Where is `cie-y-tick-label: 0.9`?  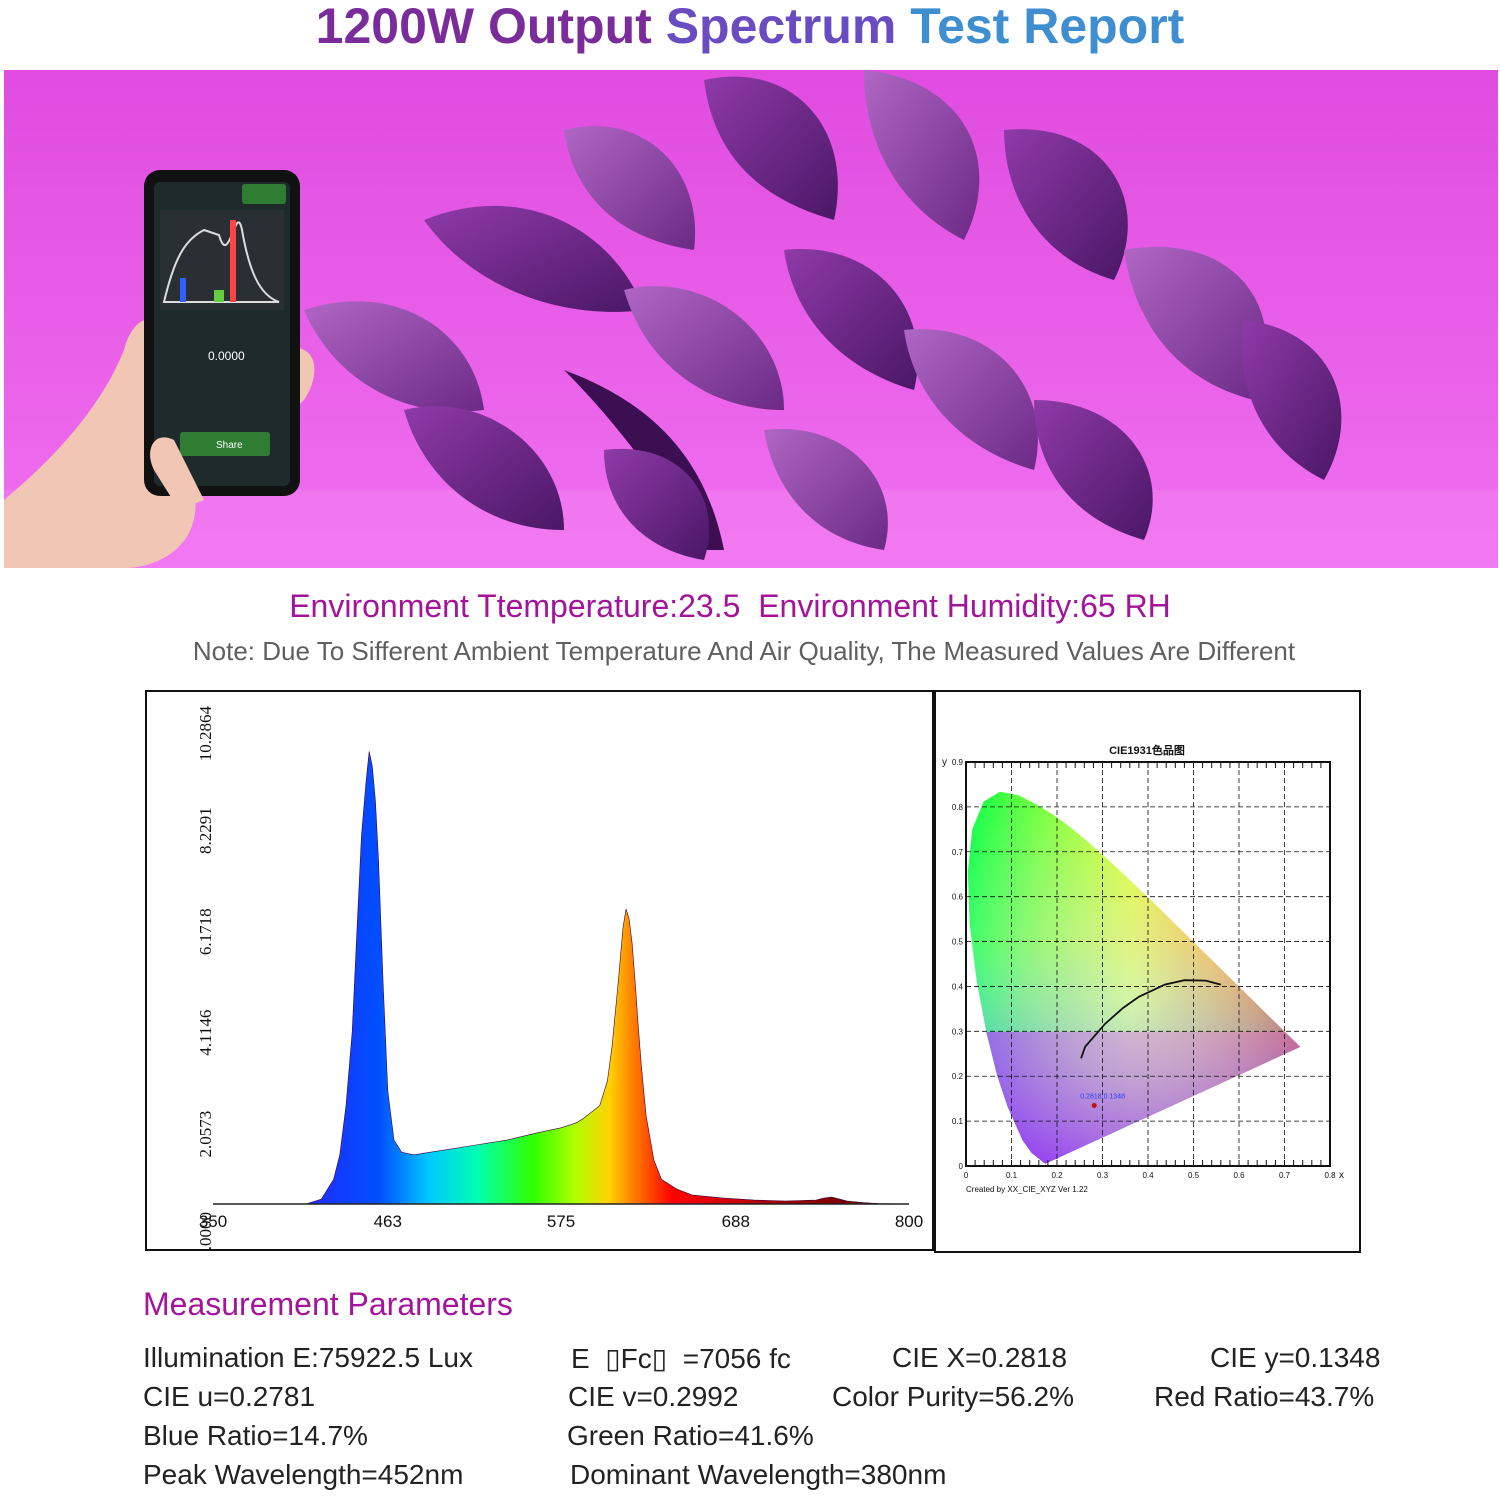 cie-y-tick-label: 0.9 is located at coordinates (958, 762).